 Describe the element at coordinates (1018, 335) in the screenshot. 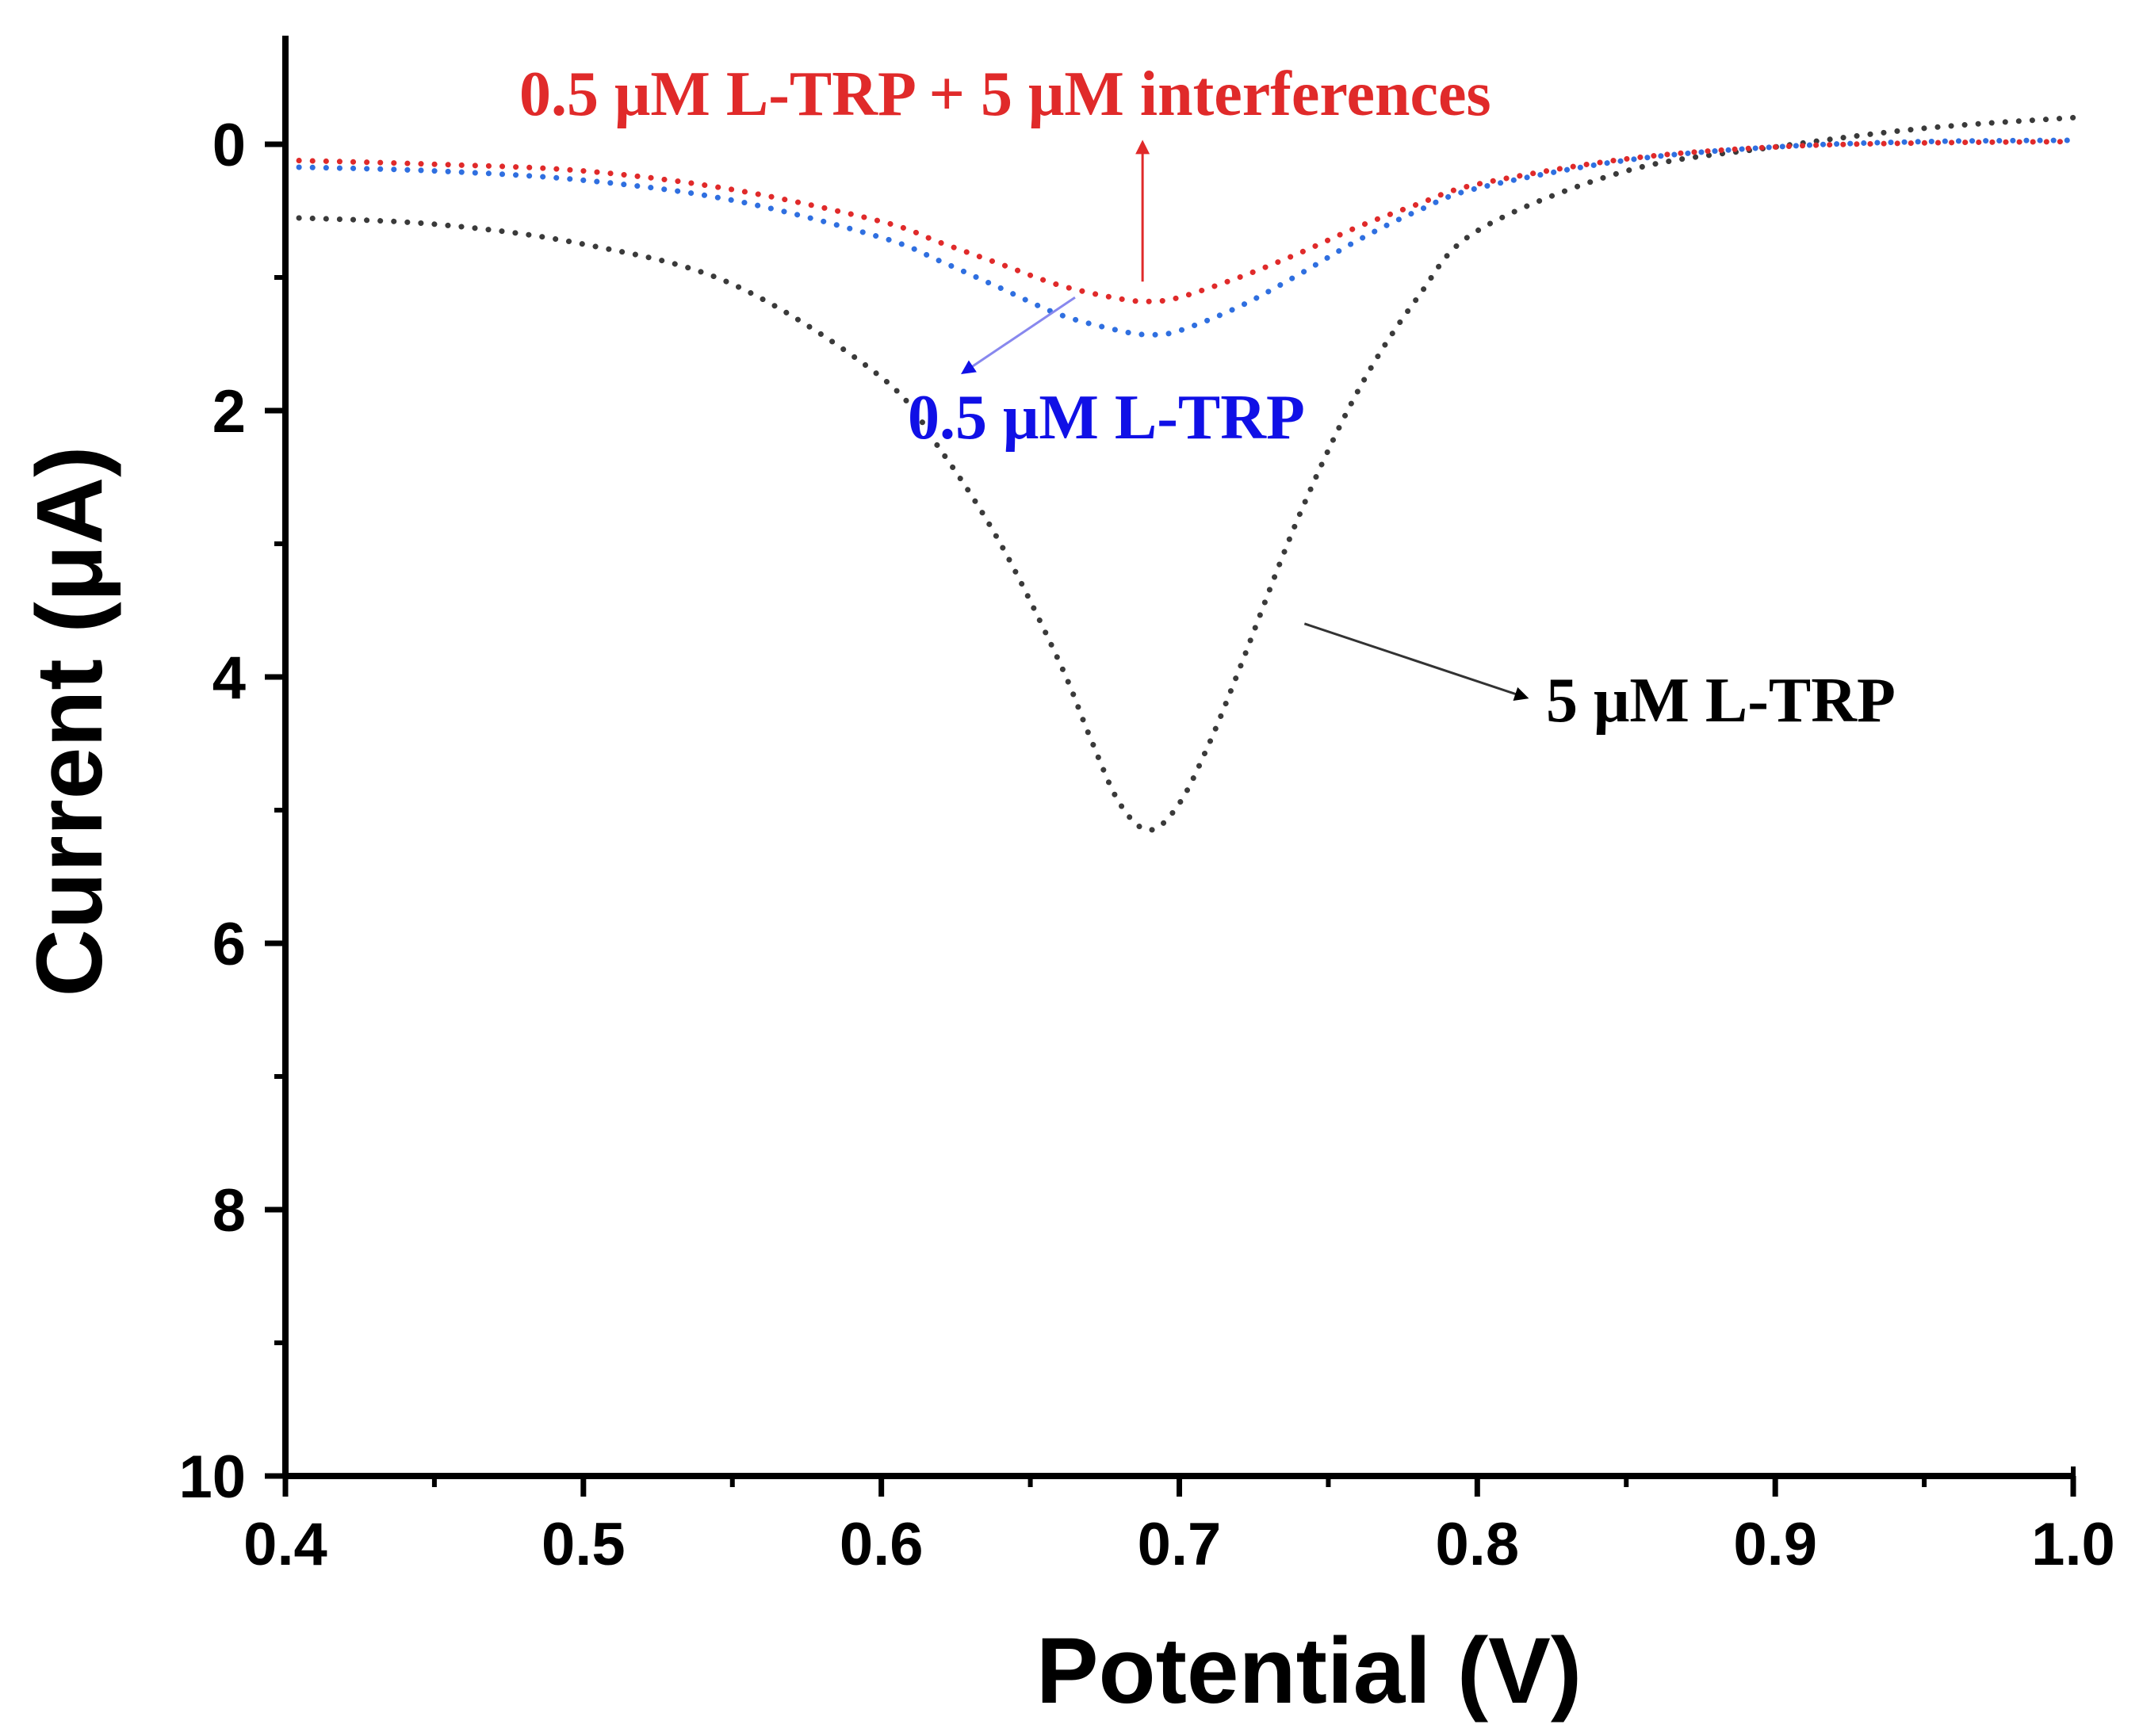

I see `annotation-arrow-blue` at that location.